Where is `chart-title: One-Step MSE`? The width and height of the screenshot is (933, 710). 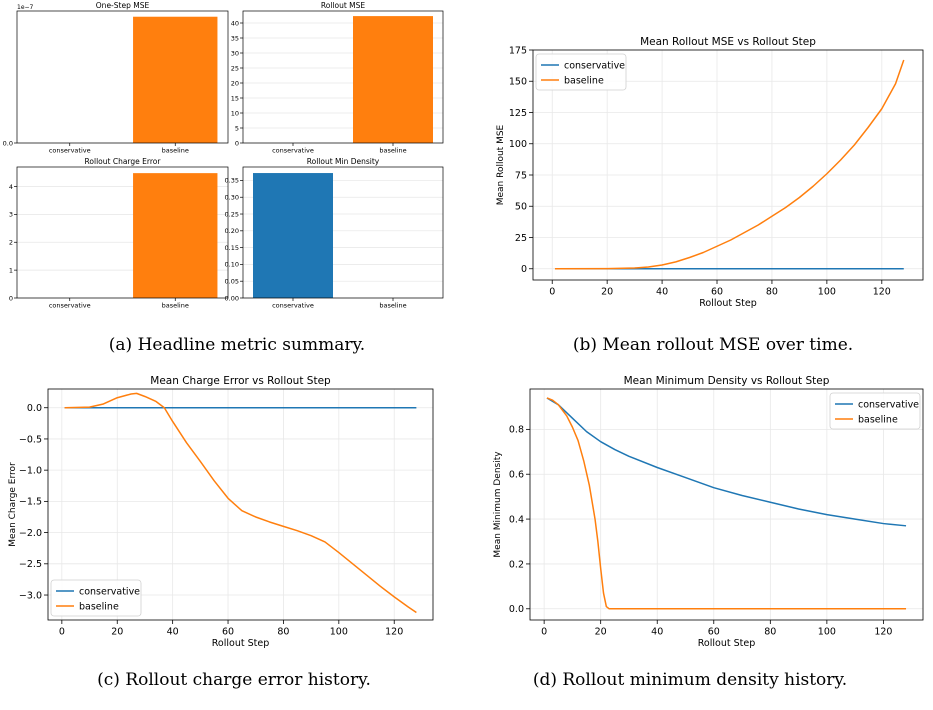
chart-title: One-Step MSE is located at coordinates (123, 5).